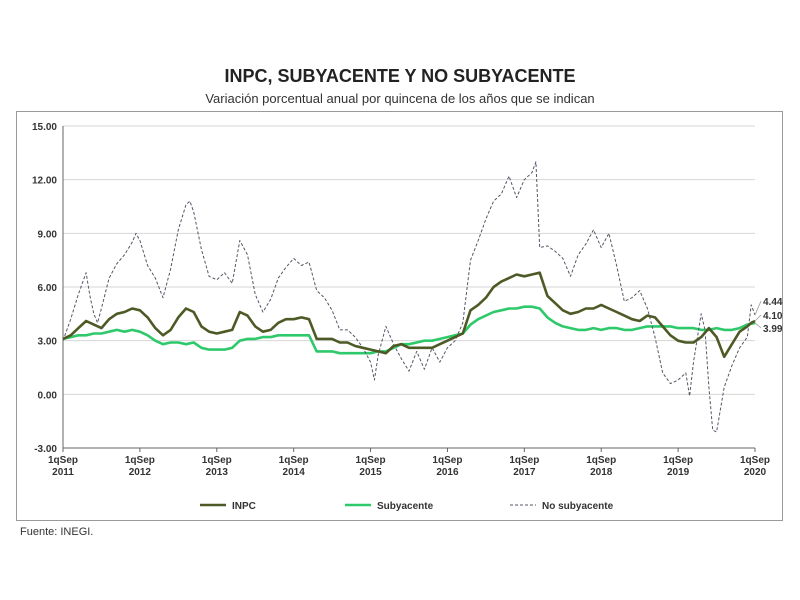 This screenshot has width=800, height=600. Describe the element at coordinates (370, 472) in the screenshot. I see `x-tick-label: 2015` at that location.